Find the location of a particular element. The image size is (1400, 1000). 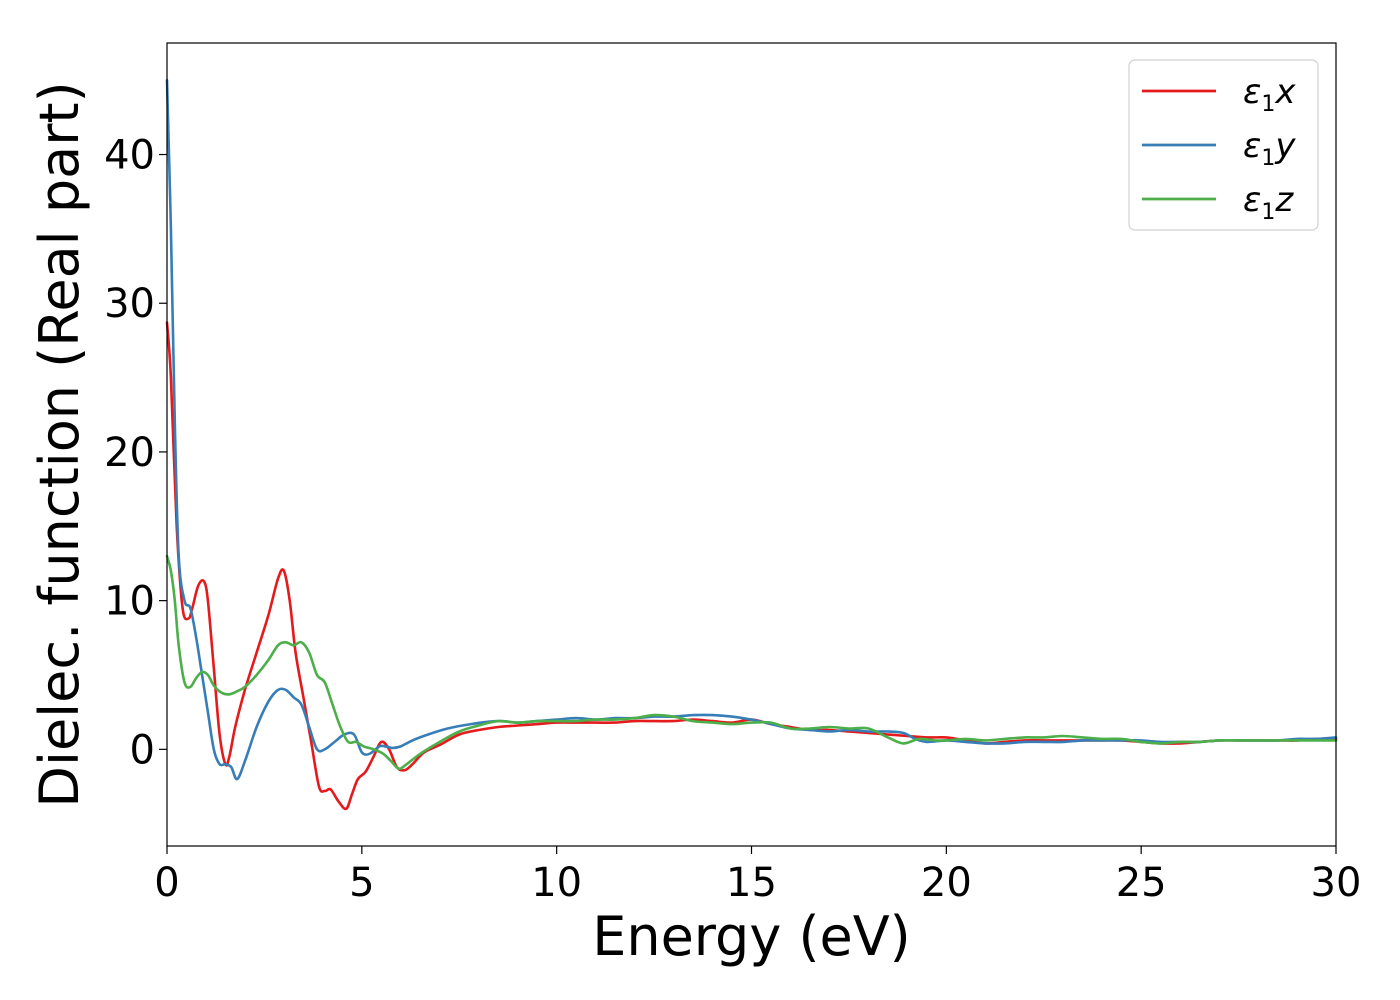

x-tick-label: 10 is located at coordinates (556, 883).